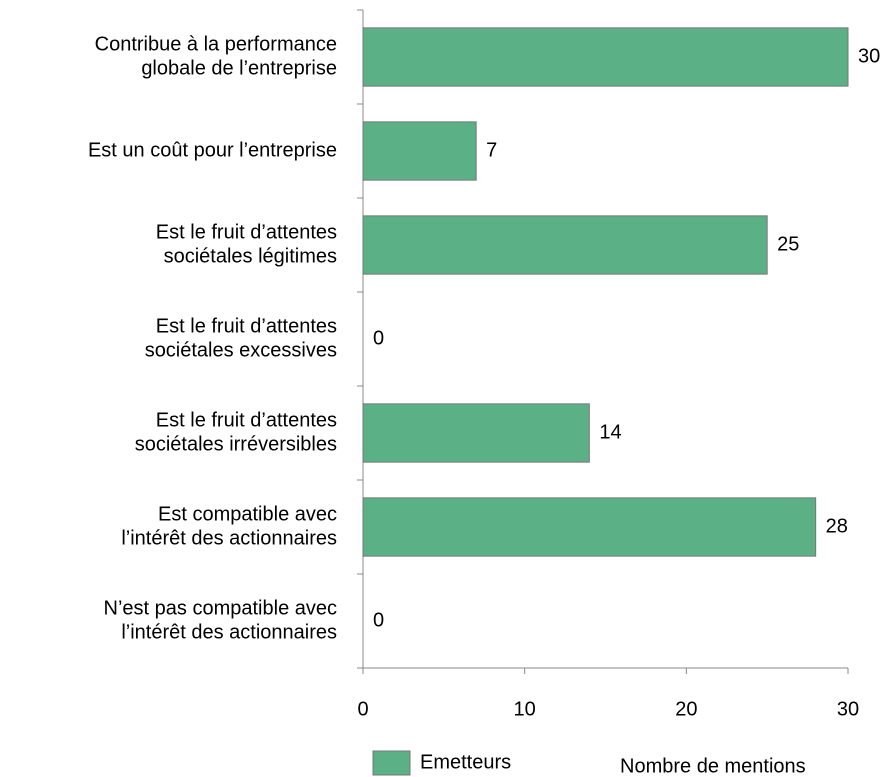 This screenshot has height=777, width=891. What do you see at coordinates (713, 766) in the screenshot?
I see `x-axis-title: Nombre de mentions` at bounding box center [713, 766].